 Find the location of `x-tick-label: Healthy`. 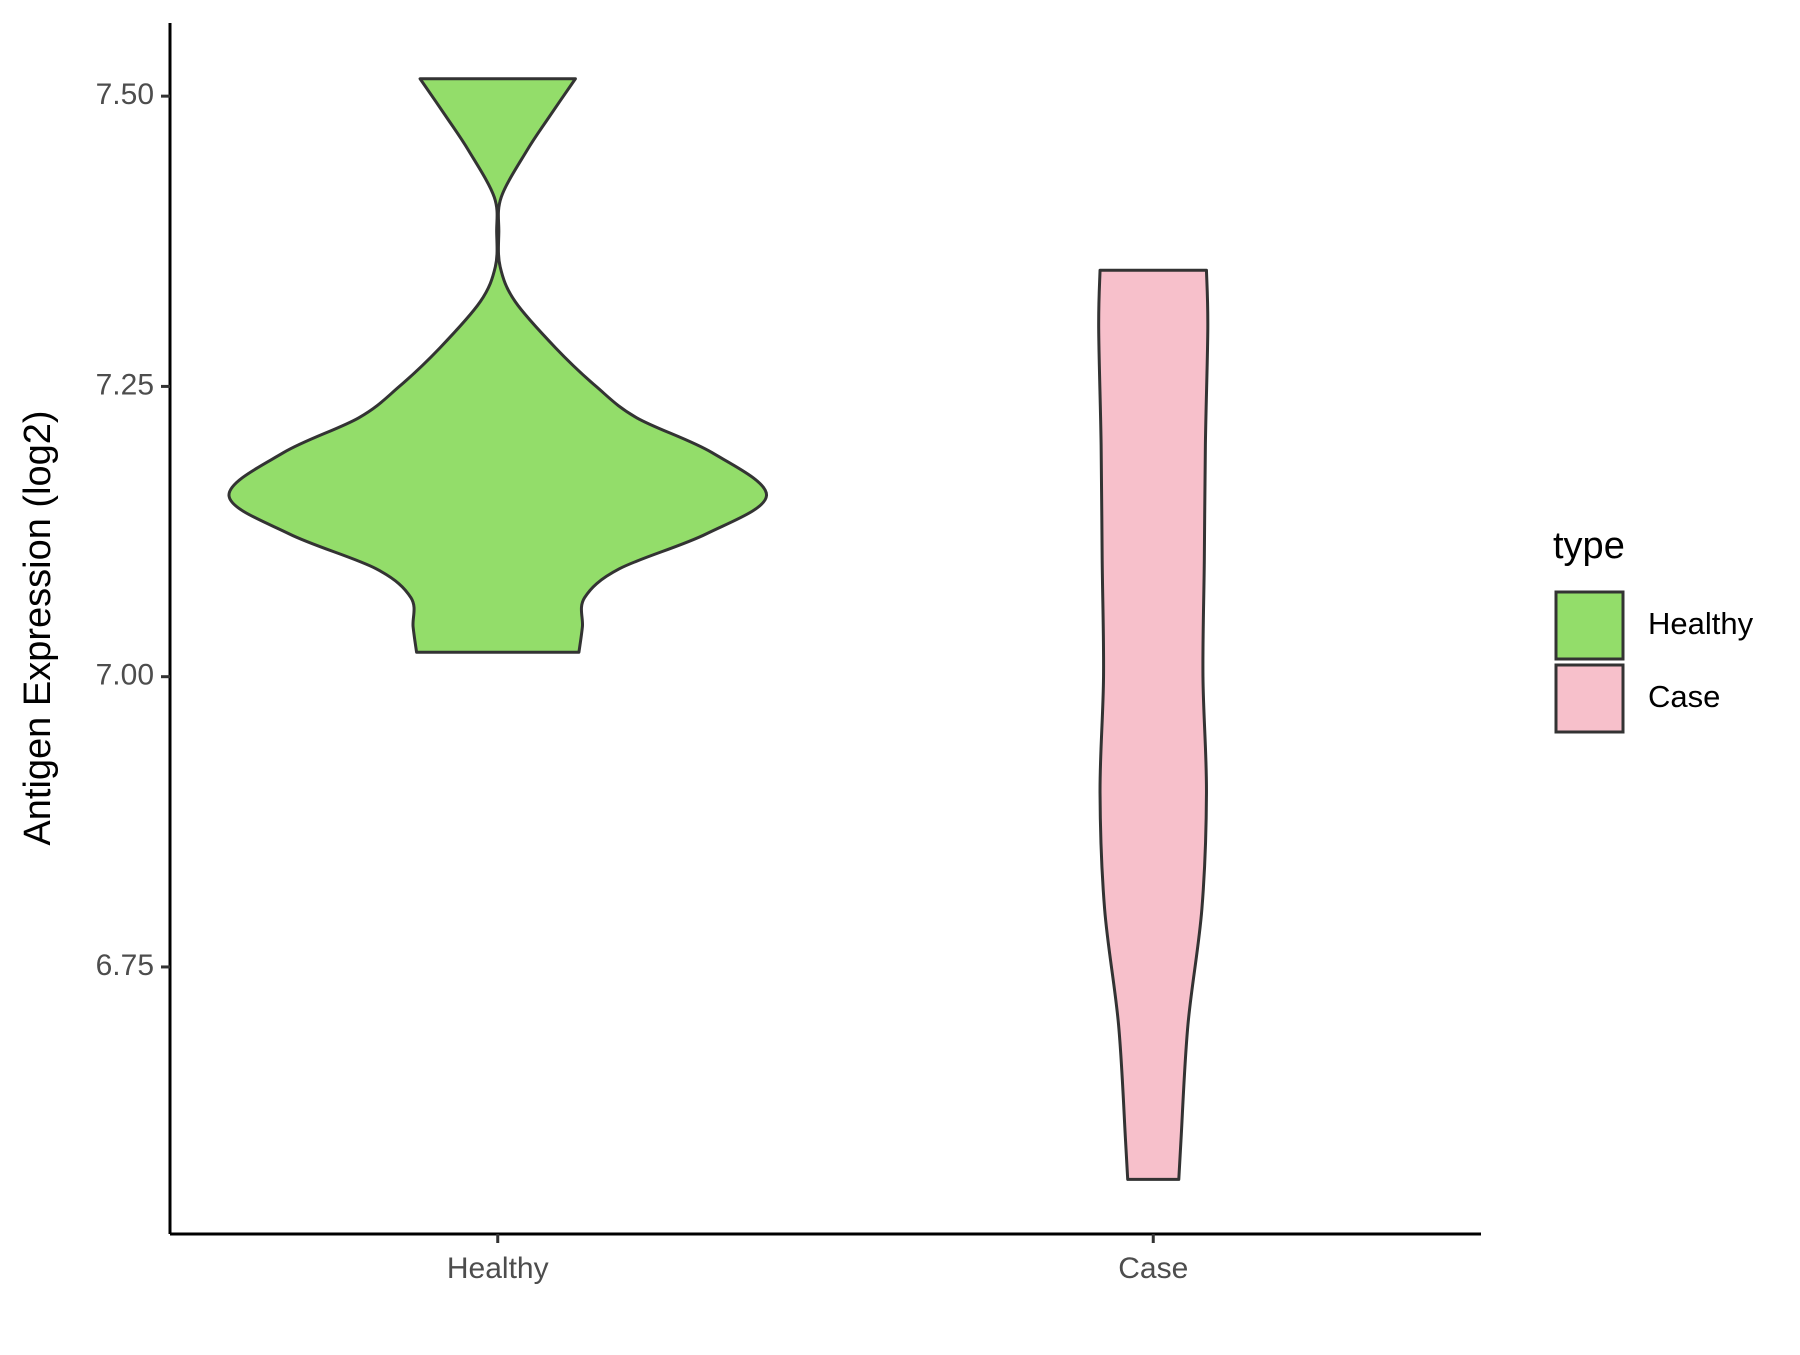

x-tick-label: Healthy is located at coordinates (498, 1268).